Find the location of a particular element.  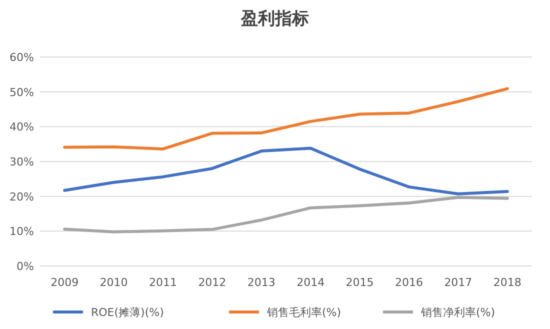

x-tick-label: 2012 is located at coordinates (212, 282).